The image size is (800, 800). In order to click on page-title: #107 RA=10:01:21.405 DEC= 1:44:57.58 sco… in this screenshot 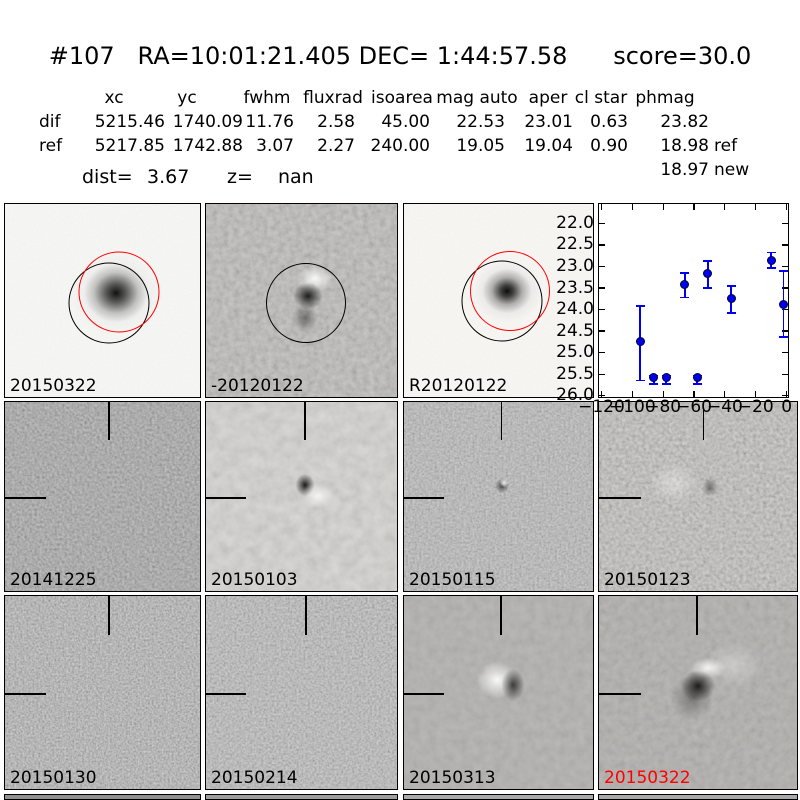, I will do `click(400, 56)`.